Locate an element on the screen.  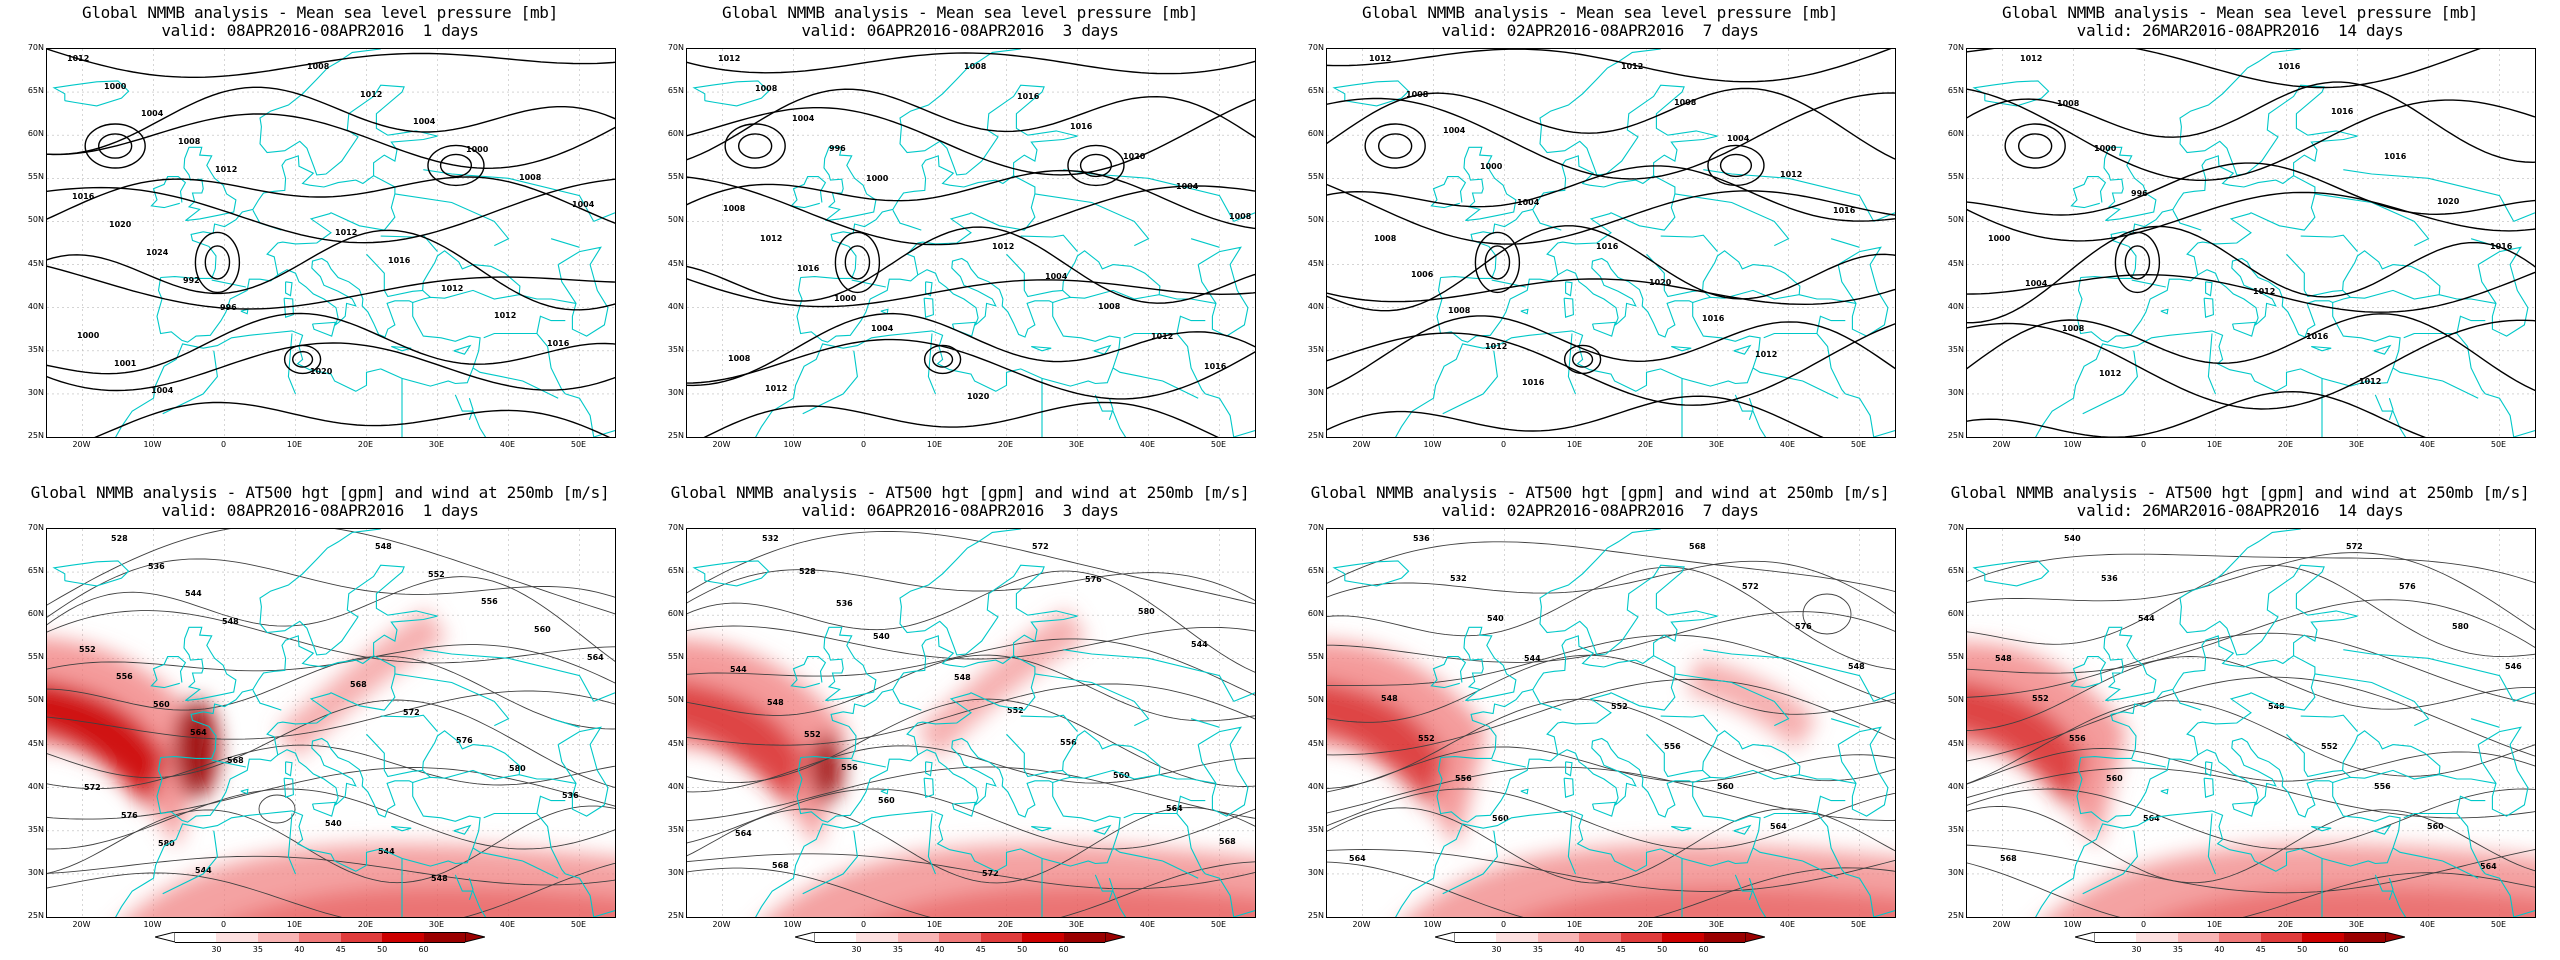
lat-label: 65N is located at coordinates (1315, 571).